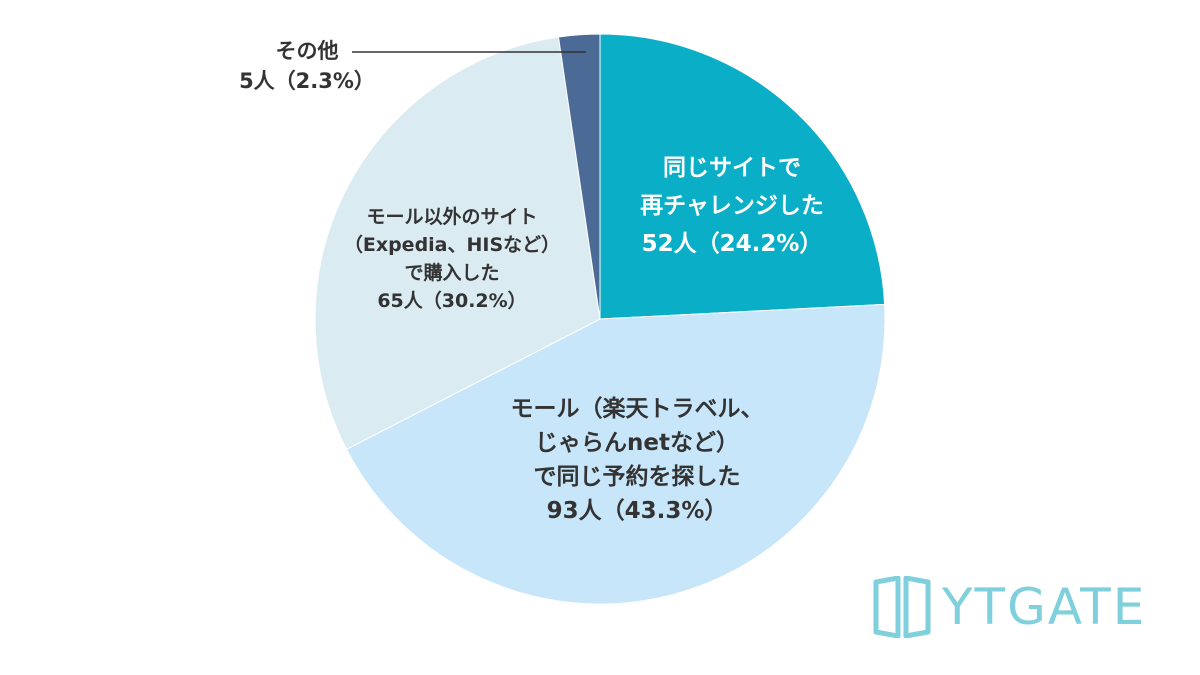 This screenshot has height=675, width=1200. I want to click on brand-logo: YTGATE, so click(1017, 607).